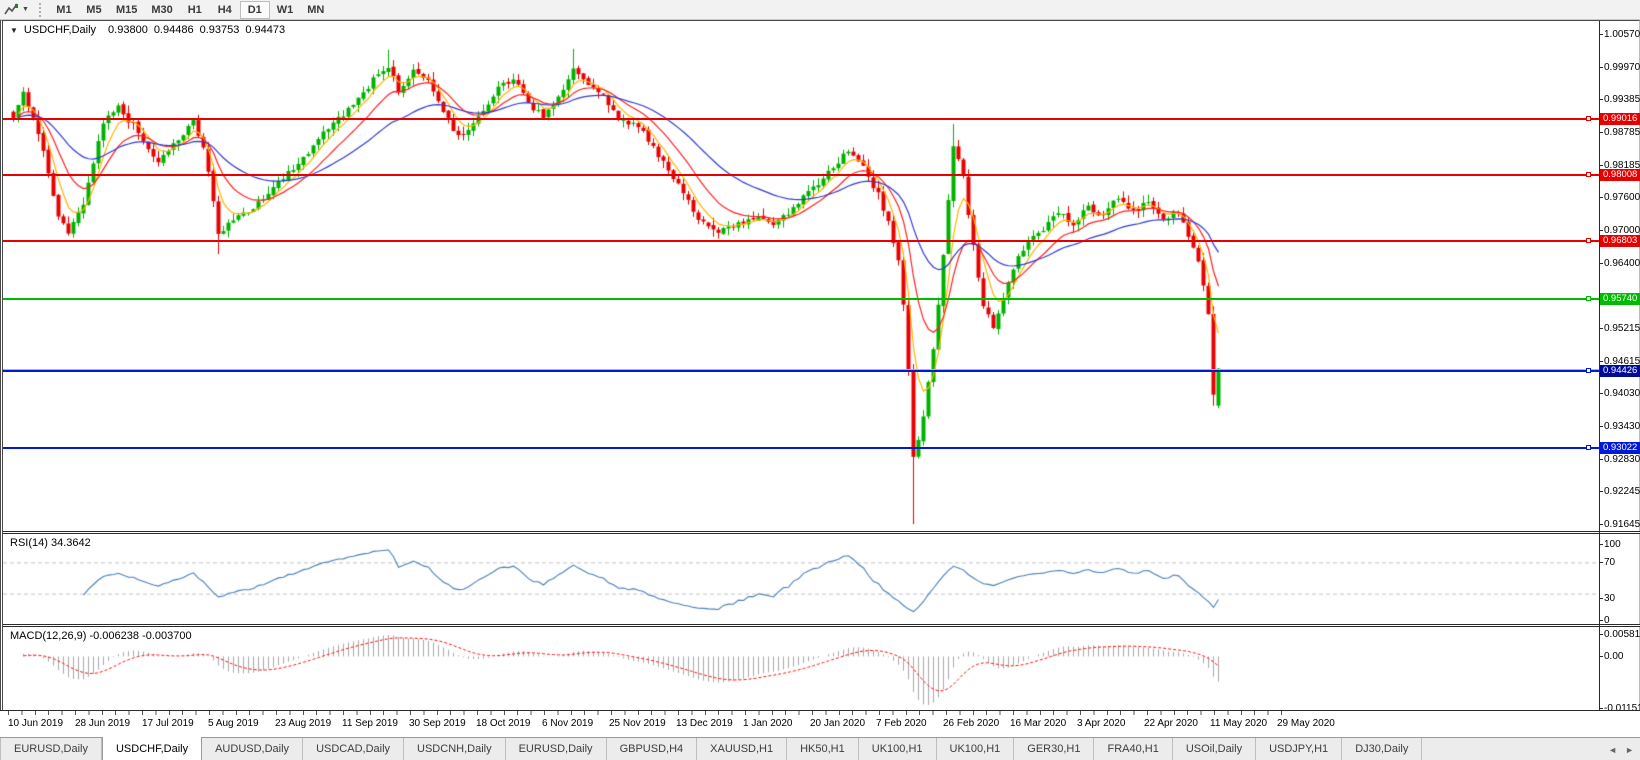 The height and width of the screenshot is (760, 1640). What do you see at coordinates (126, 9) in the screenshot?
I see `timeframe-button-m15: M15` at bounding box center [126, 9].